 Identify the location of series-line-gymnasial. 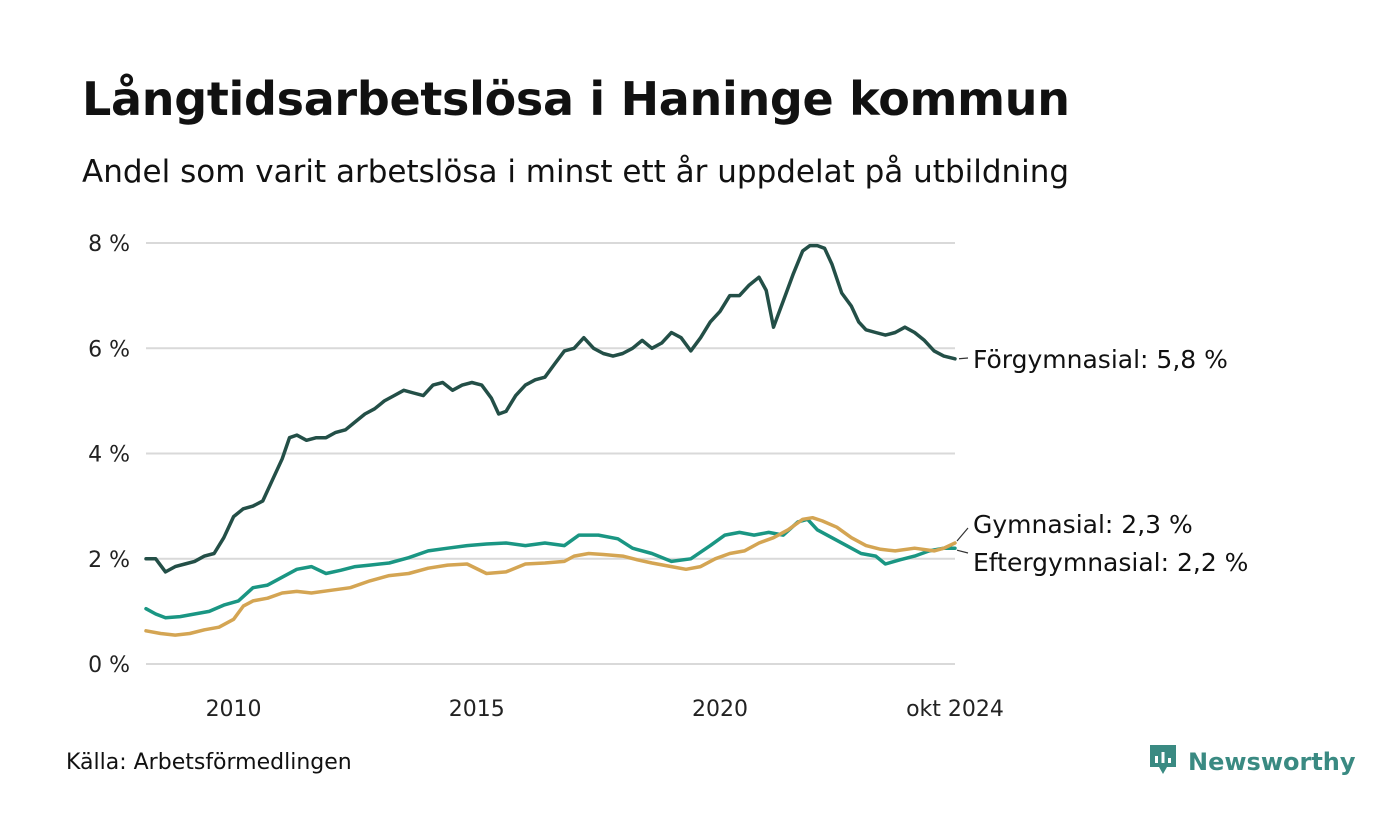
(550, 576).